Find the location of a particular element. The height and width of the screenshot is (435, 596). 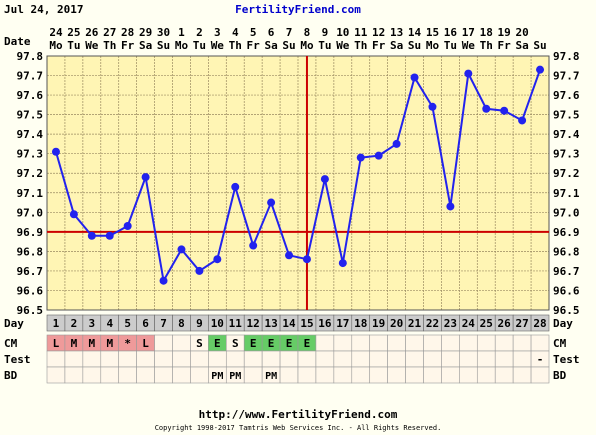

cycle-day-label: 23 is located at coordinates (450, 323).